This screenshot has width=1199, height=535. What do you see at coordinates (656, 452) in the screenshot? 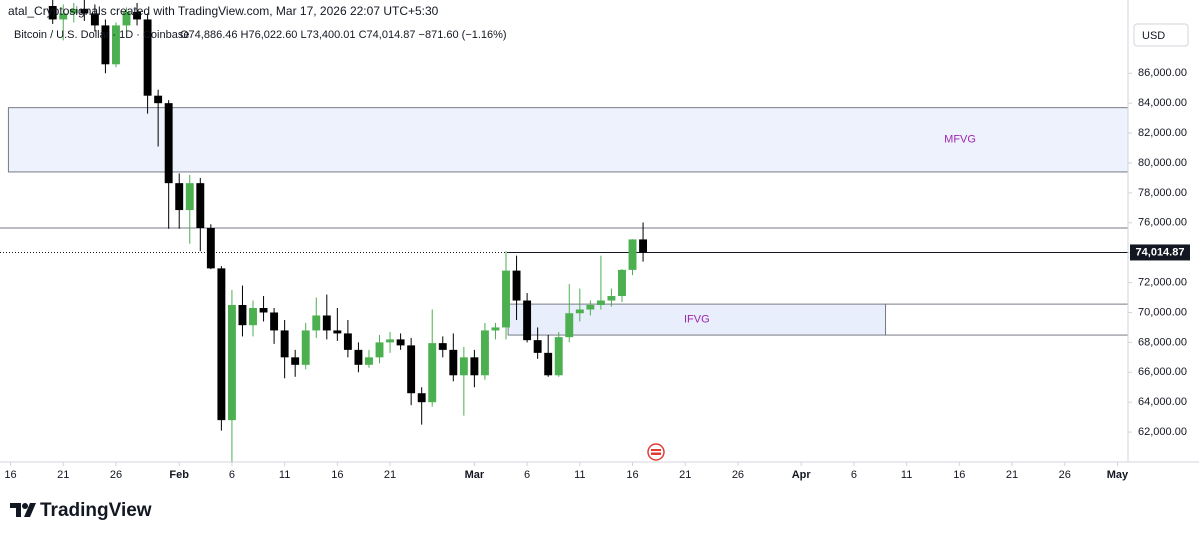
I see `flag-icon` at bounding box center [656, 452].